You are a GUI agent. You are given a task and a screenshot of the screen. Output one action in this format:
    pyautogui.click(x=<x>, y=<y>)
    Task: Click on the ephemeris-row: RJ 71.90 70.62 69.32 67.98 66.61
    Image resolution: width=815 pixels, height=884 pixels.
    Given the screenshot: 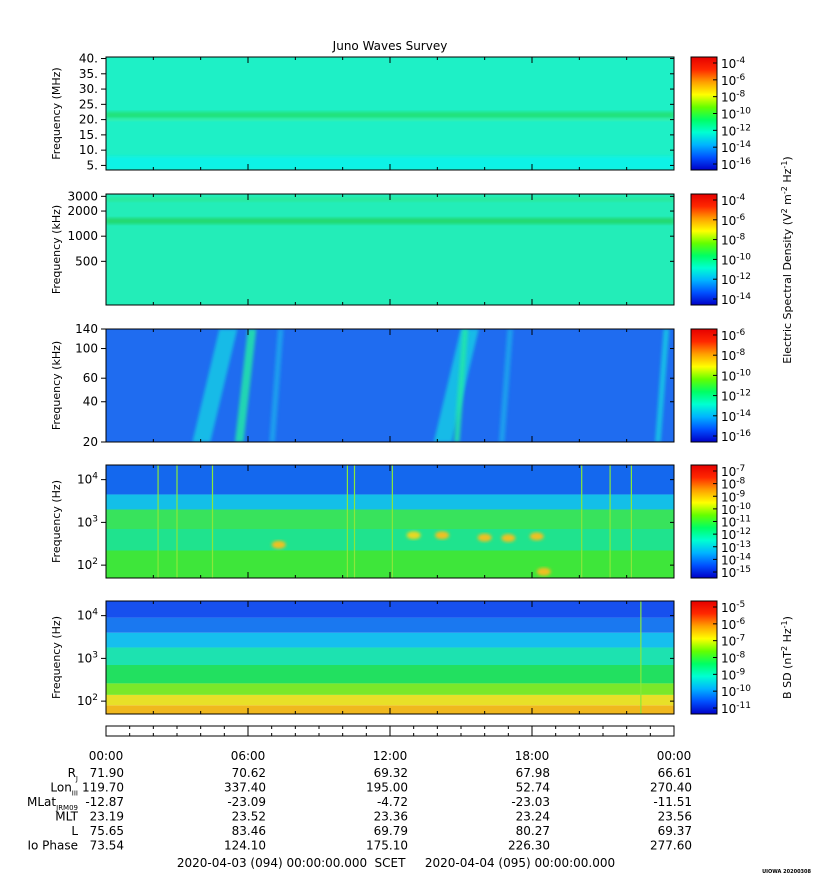 What is the action you would take?
    pyautogui.click(x=380, y=774)
    